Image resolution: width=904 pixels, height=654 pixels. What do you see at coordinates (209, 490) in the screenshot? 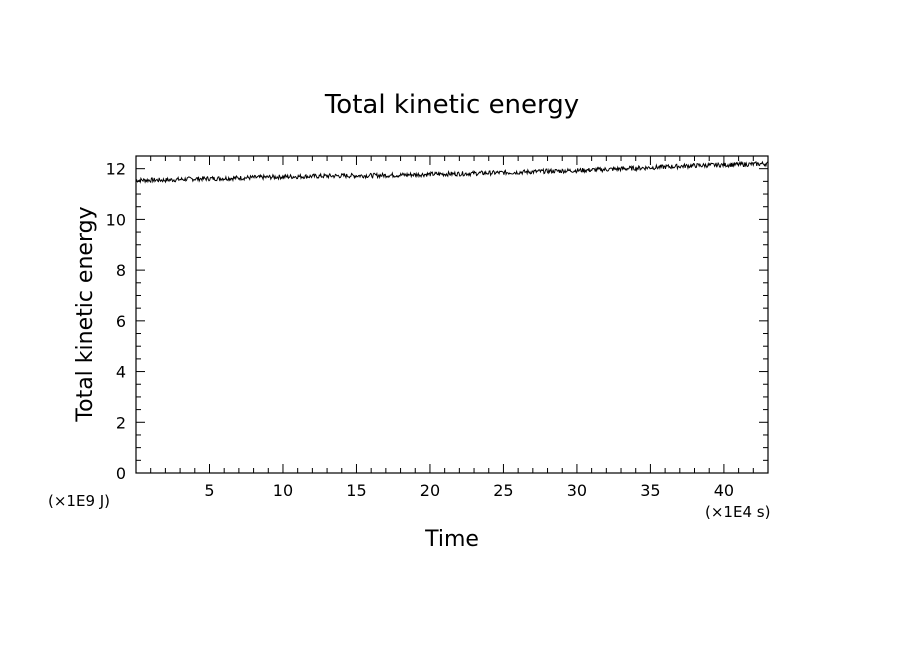
I see `x-tick-label: 5` at bounding box center [209, 490].